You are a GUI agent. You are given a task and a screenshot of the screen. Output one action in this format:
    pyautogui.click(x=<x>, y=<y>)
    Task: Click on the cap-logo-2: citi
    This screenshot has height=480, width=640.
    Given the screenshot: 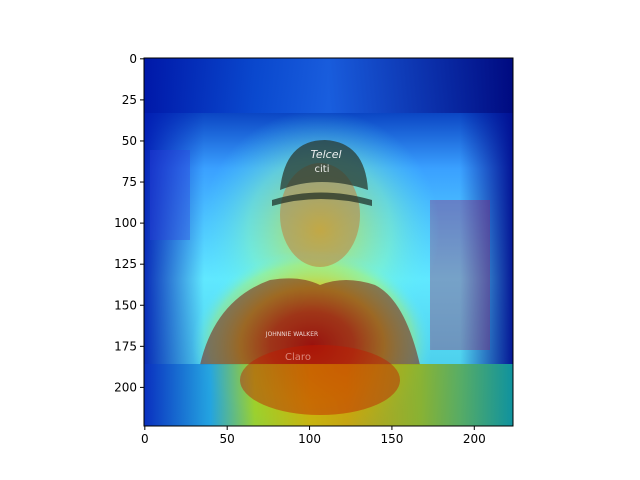 What is the action you would take?
    pyautogui.click(x=322, y=169)
    